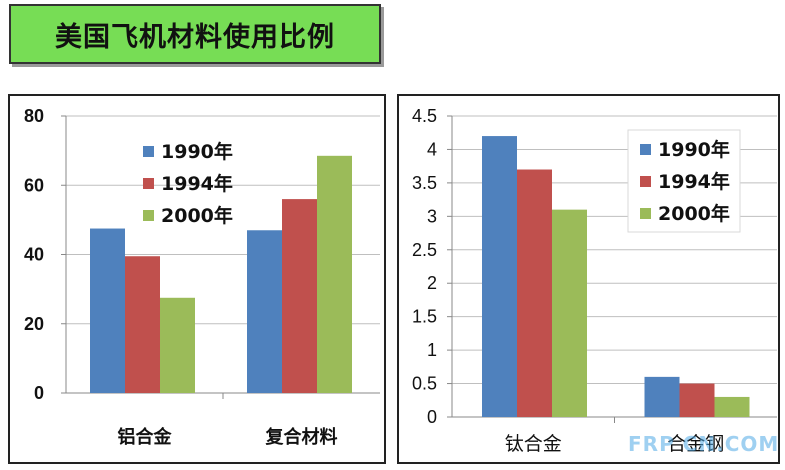 The width and height of the screenshot is (785, 470). Describe the element at coordinates (177, 345) in the screenshot. I see `bar-0-2000年-铝合金` at that location.